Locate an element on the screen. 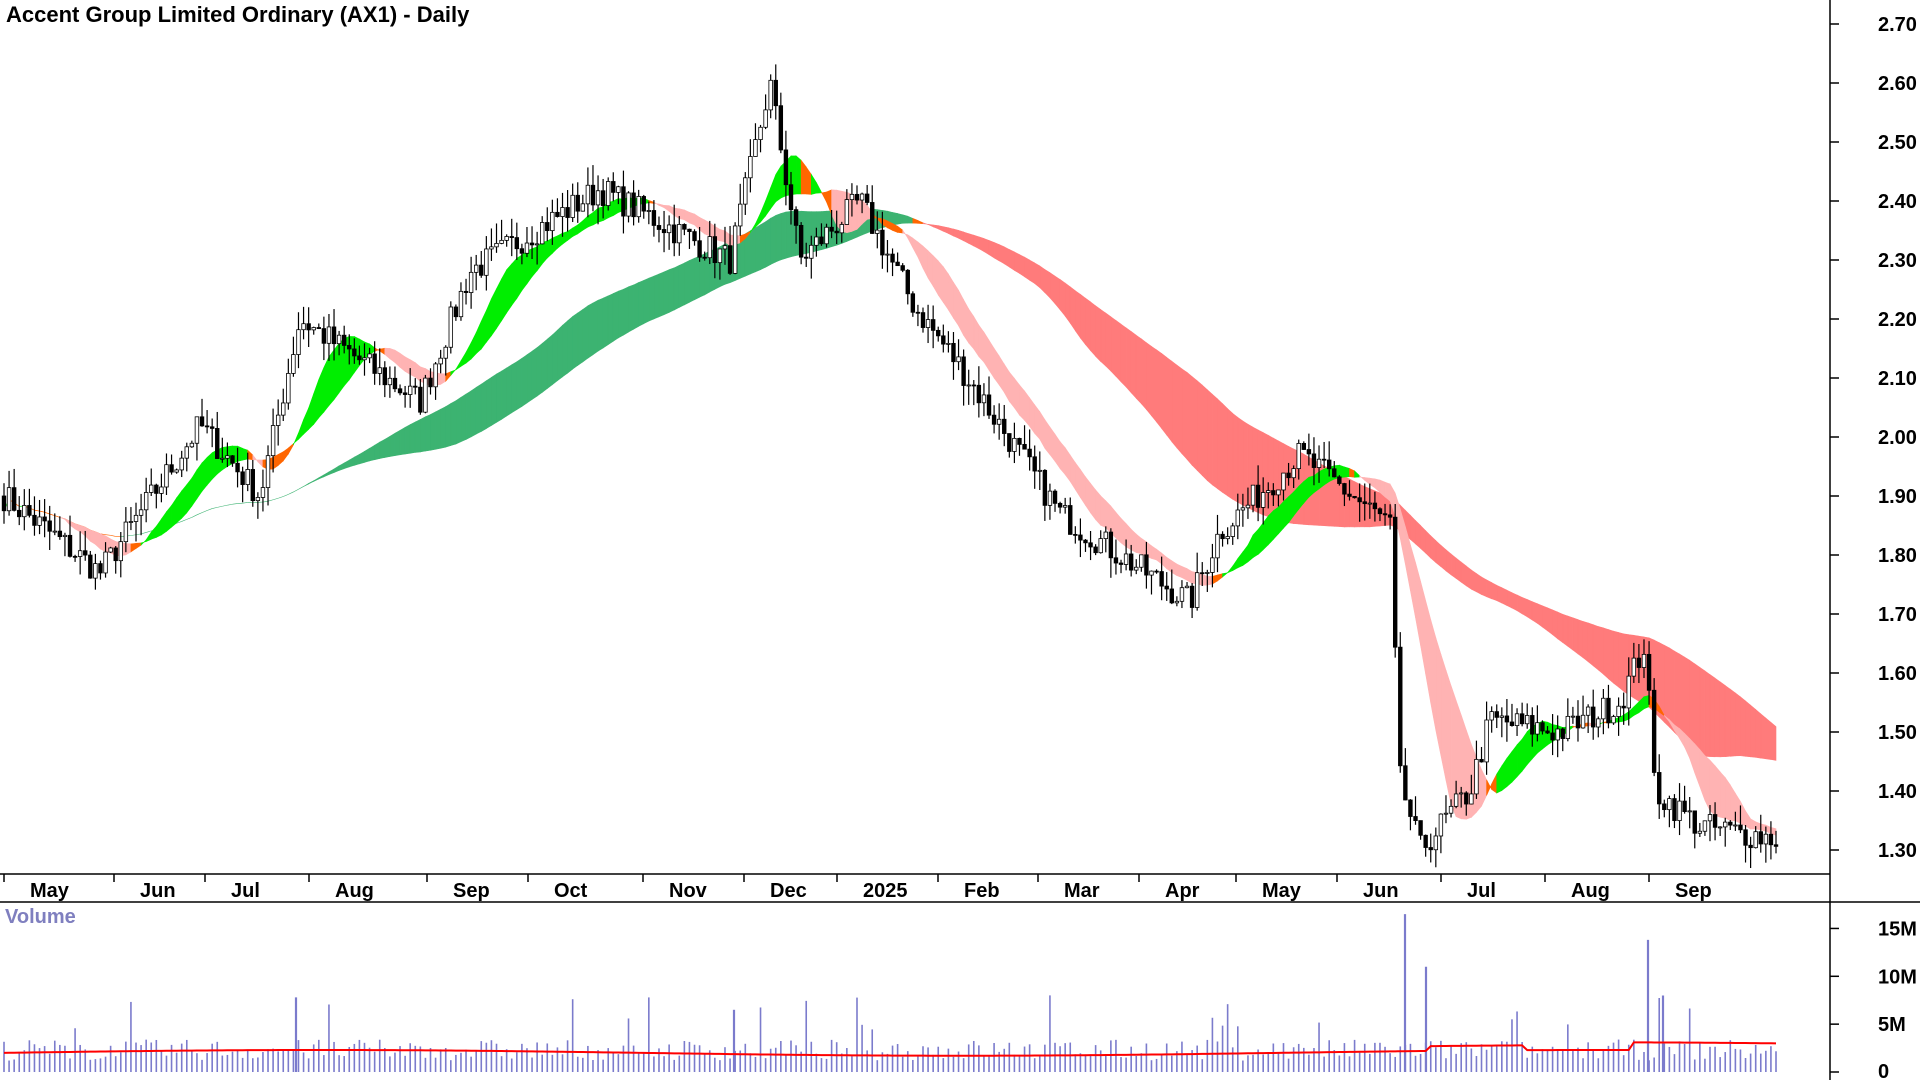 The width and height of the screenshot is (1920, 1080). x-tick-label: Apr is located at coordinates (1182, 891).